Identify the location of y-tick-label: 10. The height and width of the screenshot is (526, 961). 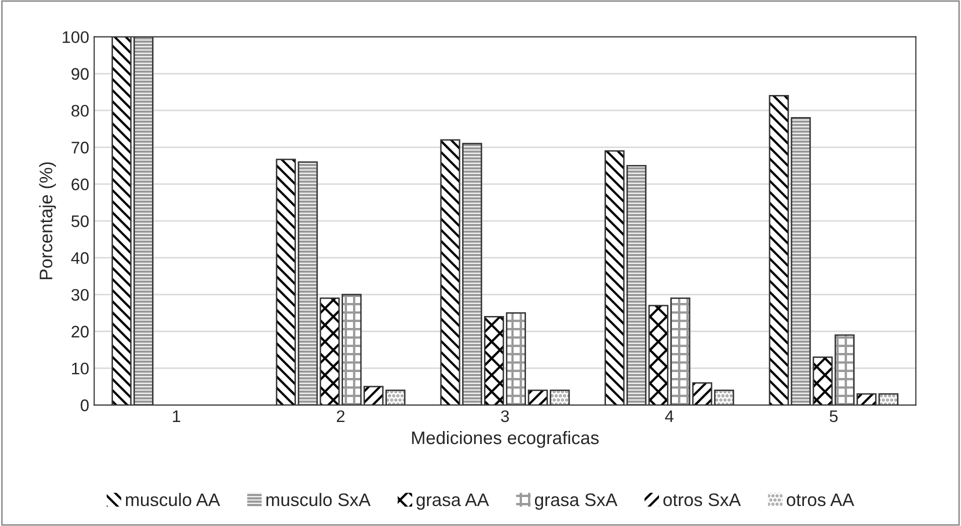
(80, 368).